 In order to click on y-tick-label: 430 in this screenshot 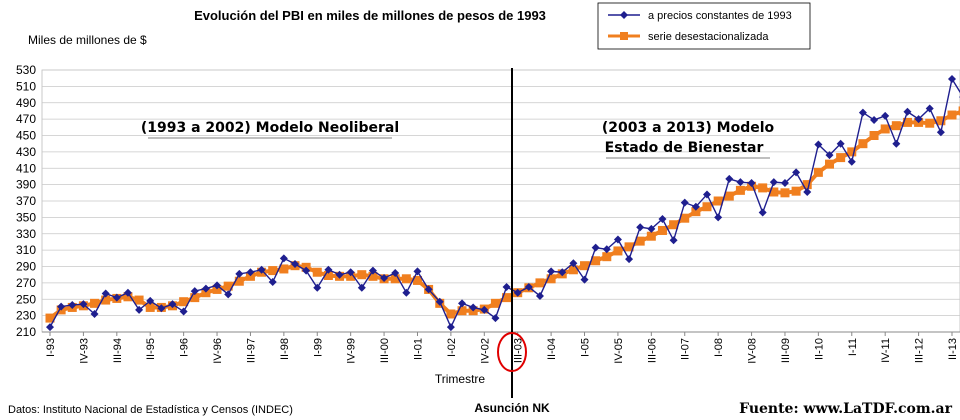, I will do `click(26, 152)`.